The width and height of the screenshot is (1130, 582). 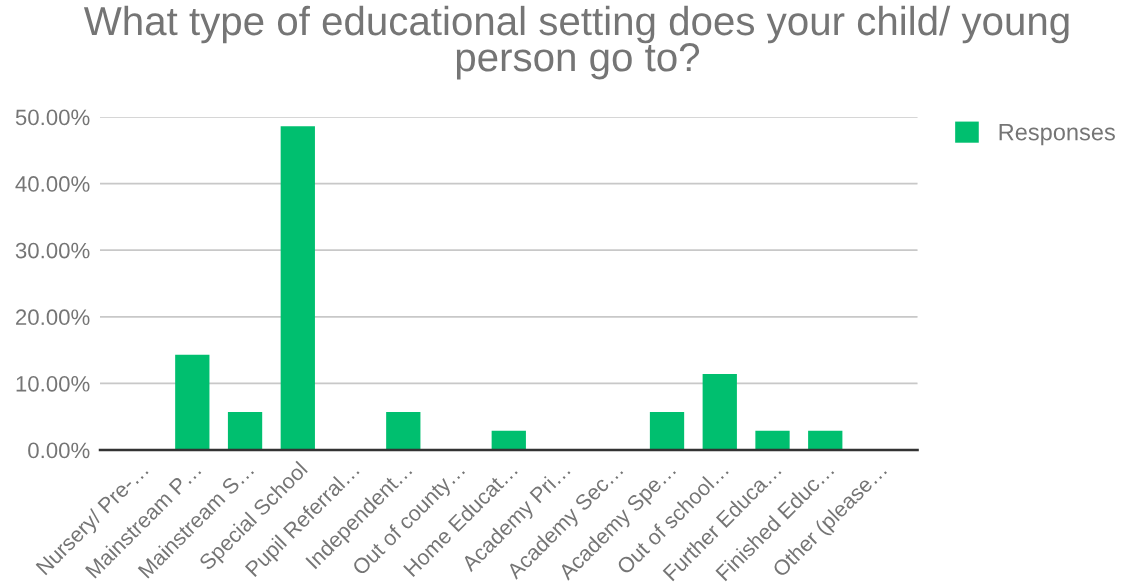 What do you see at coordinates (52, 184) in the screenshot?
I see `y-tick-label: 40.00%` at bounding box center [52, 184].